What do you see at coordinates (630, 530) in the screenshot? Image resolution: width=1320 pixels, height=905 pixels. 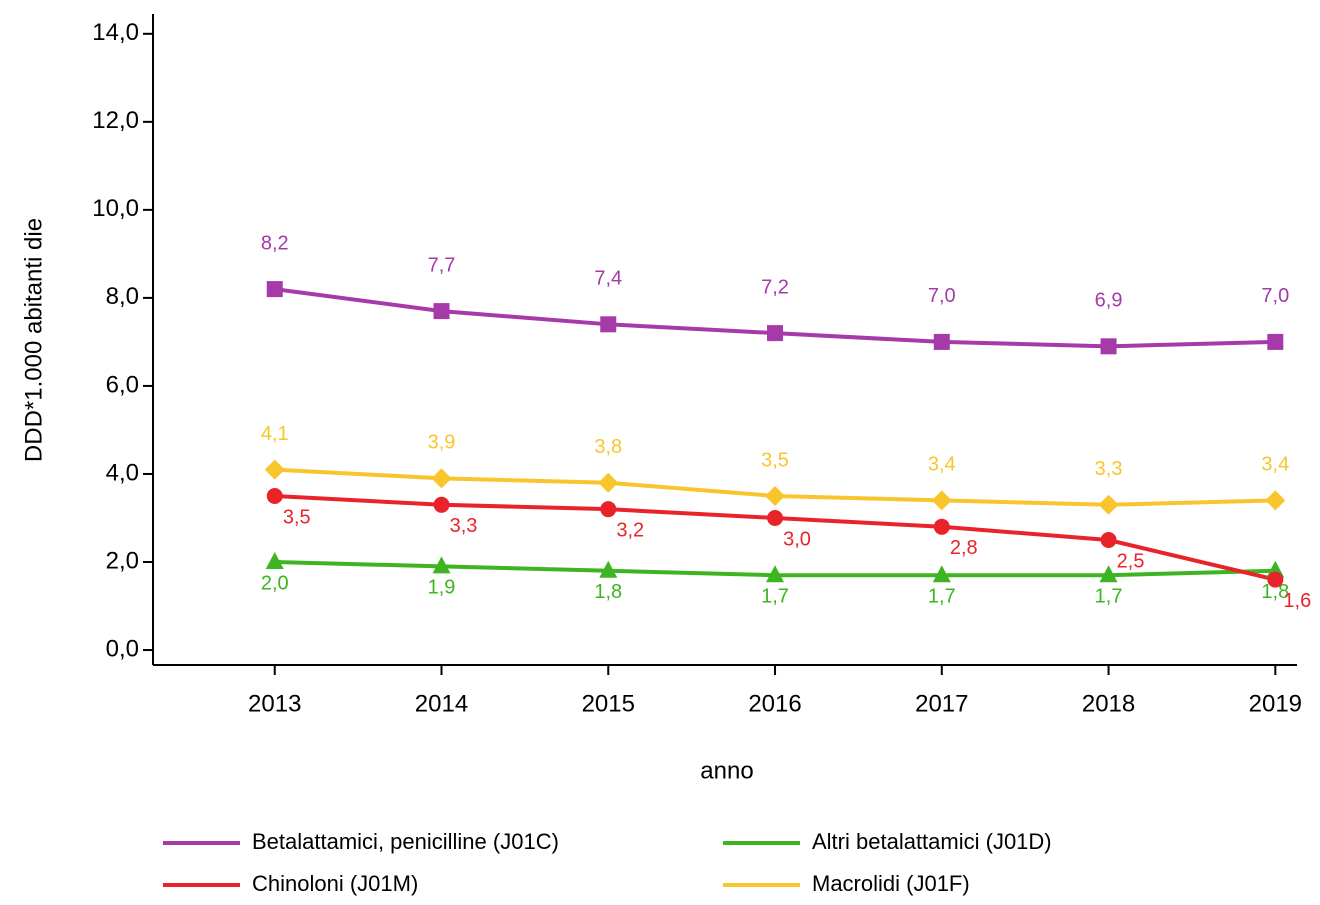 I see `value-label: 3,2` at bounding box center [630, 530].